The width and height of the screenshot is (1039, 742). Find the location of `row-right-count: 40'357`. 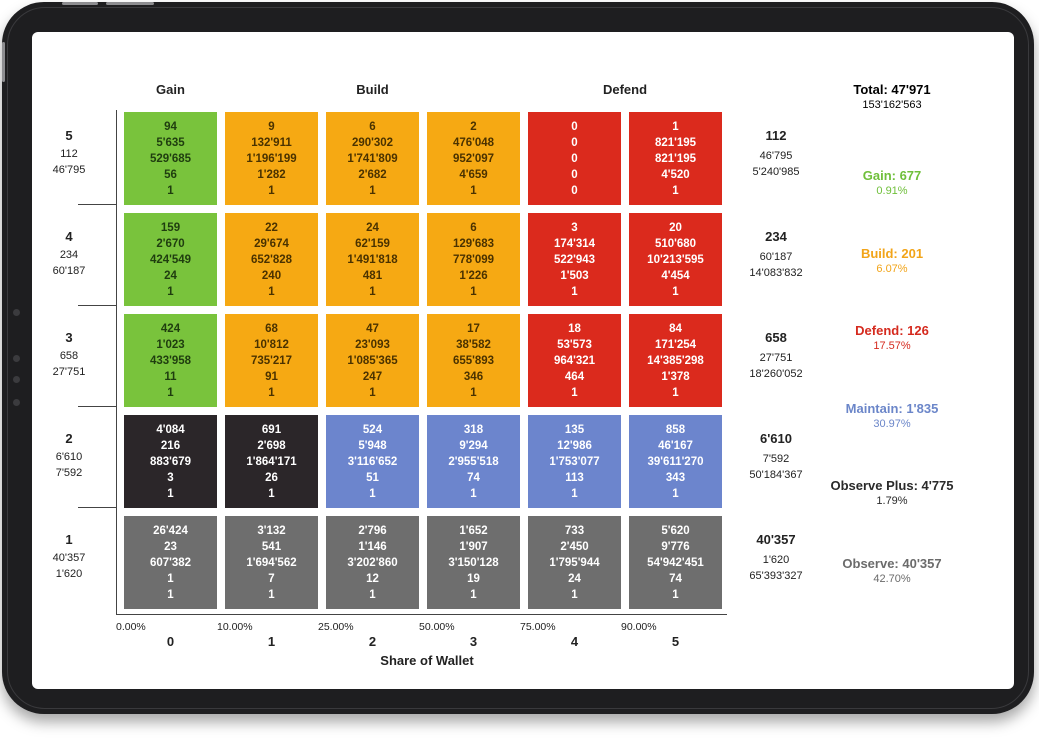

row-right-count: 40'357 is located at coordinates (776, 539).